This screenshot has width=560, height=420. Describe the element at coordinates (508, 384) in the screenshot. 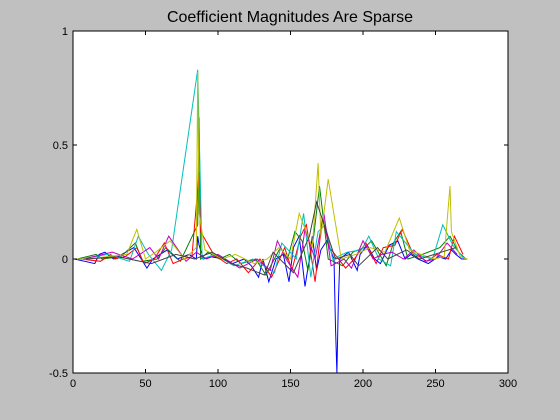

I see `x-tick-label: 300` at that location.